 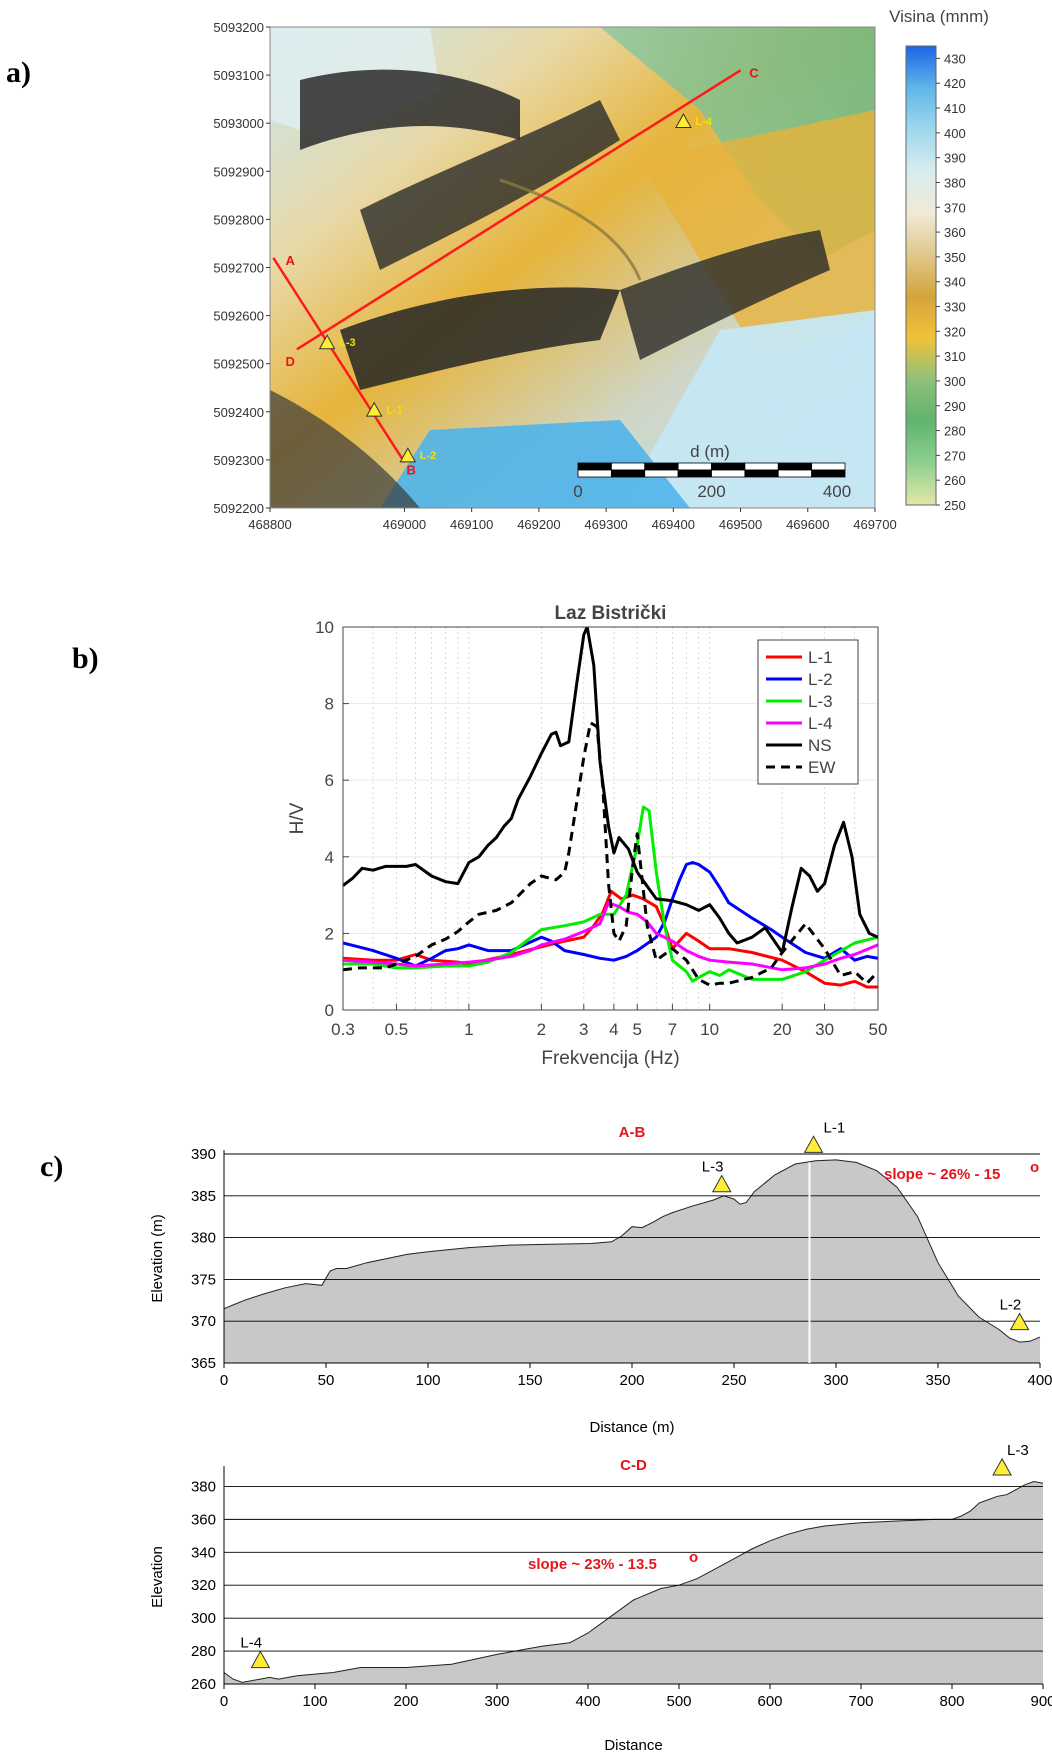 What do you see at coordinates (740, 524) in the screenshot?
I see `map-x-tick-label: 469500` at bounding box center [740, 524].